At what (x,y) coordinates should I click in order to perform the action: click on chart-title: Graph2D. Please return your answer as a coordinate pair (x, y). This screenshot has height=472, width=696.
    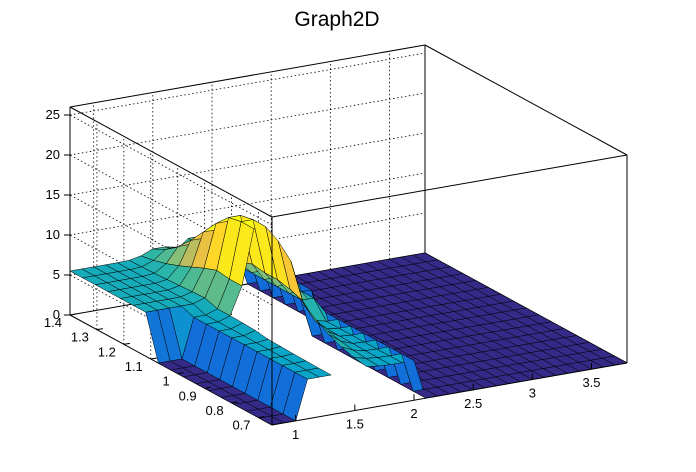
    Looking at the image, I should click on (336, 19).